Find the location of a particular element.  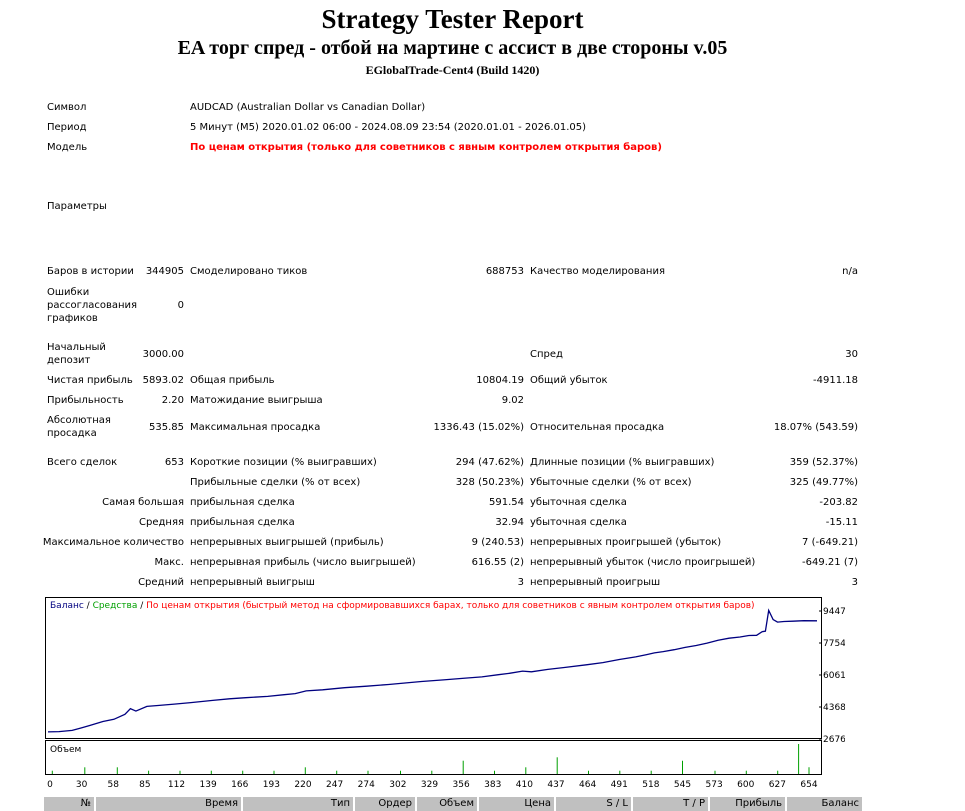

max-cons-losses-label: непрерывных проигрышей (убыток) is located at coordinates (626, 542).